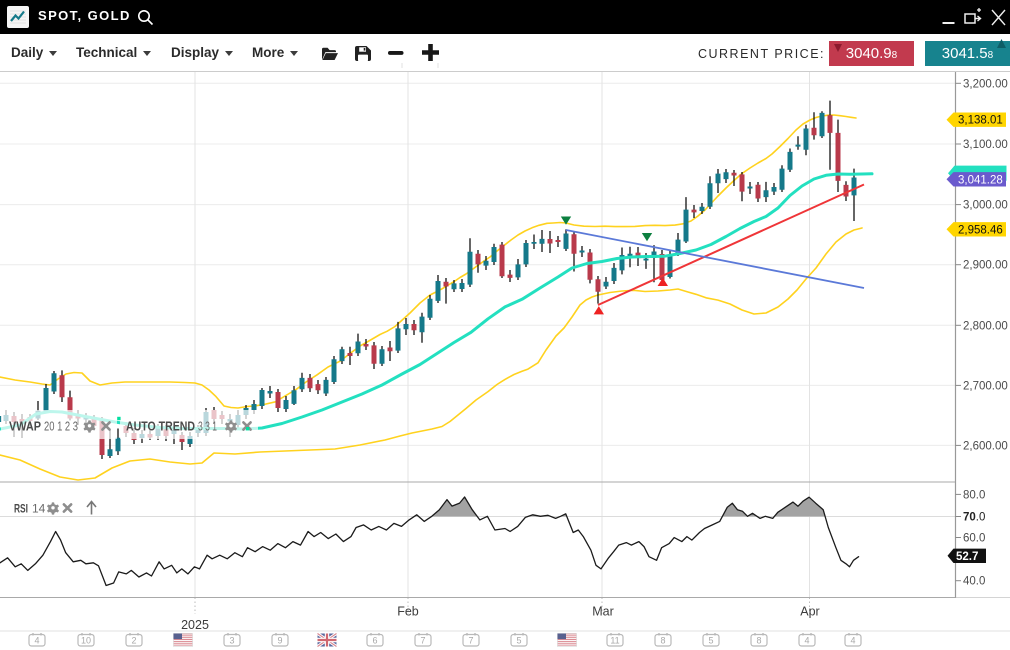 This screenshot has width=1010, height=650. Describe the element at coordinates (985, 386) in the screenshot. I see `svg-text: 2,700.00` at that location.